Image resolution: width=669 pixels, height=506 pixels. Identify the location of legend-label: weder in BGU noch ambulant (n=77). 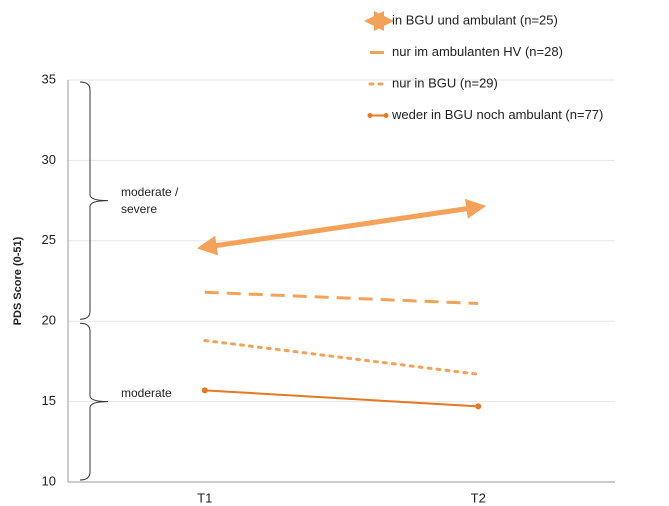
(497, 114).